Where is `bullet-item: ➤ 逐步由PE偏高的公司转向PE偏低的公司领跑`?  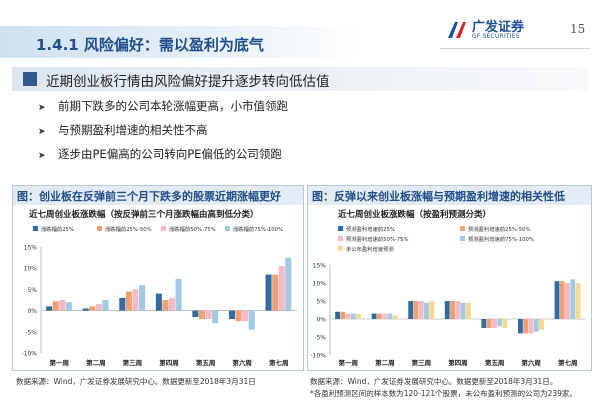 bullet-item: ➤ 逐步由PE偏高的公司转向PE偏低的公司领跑 is located at coordinates (160, 154).